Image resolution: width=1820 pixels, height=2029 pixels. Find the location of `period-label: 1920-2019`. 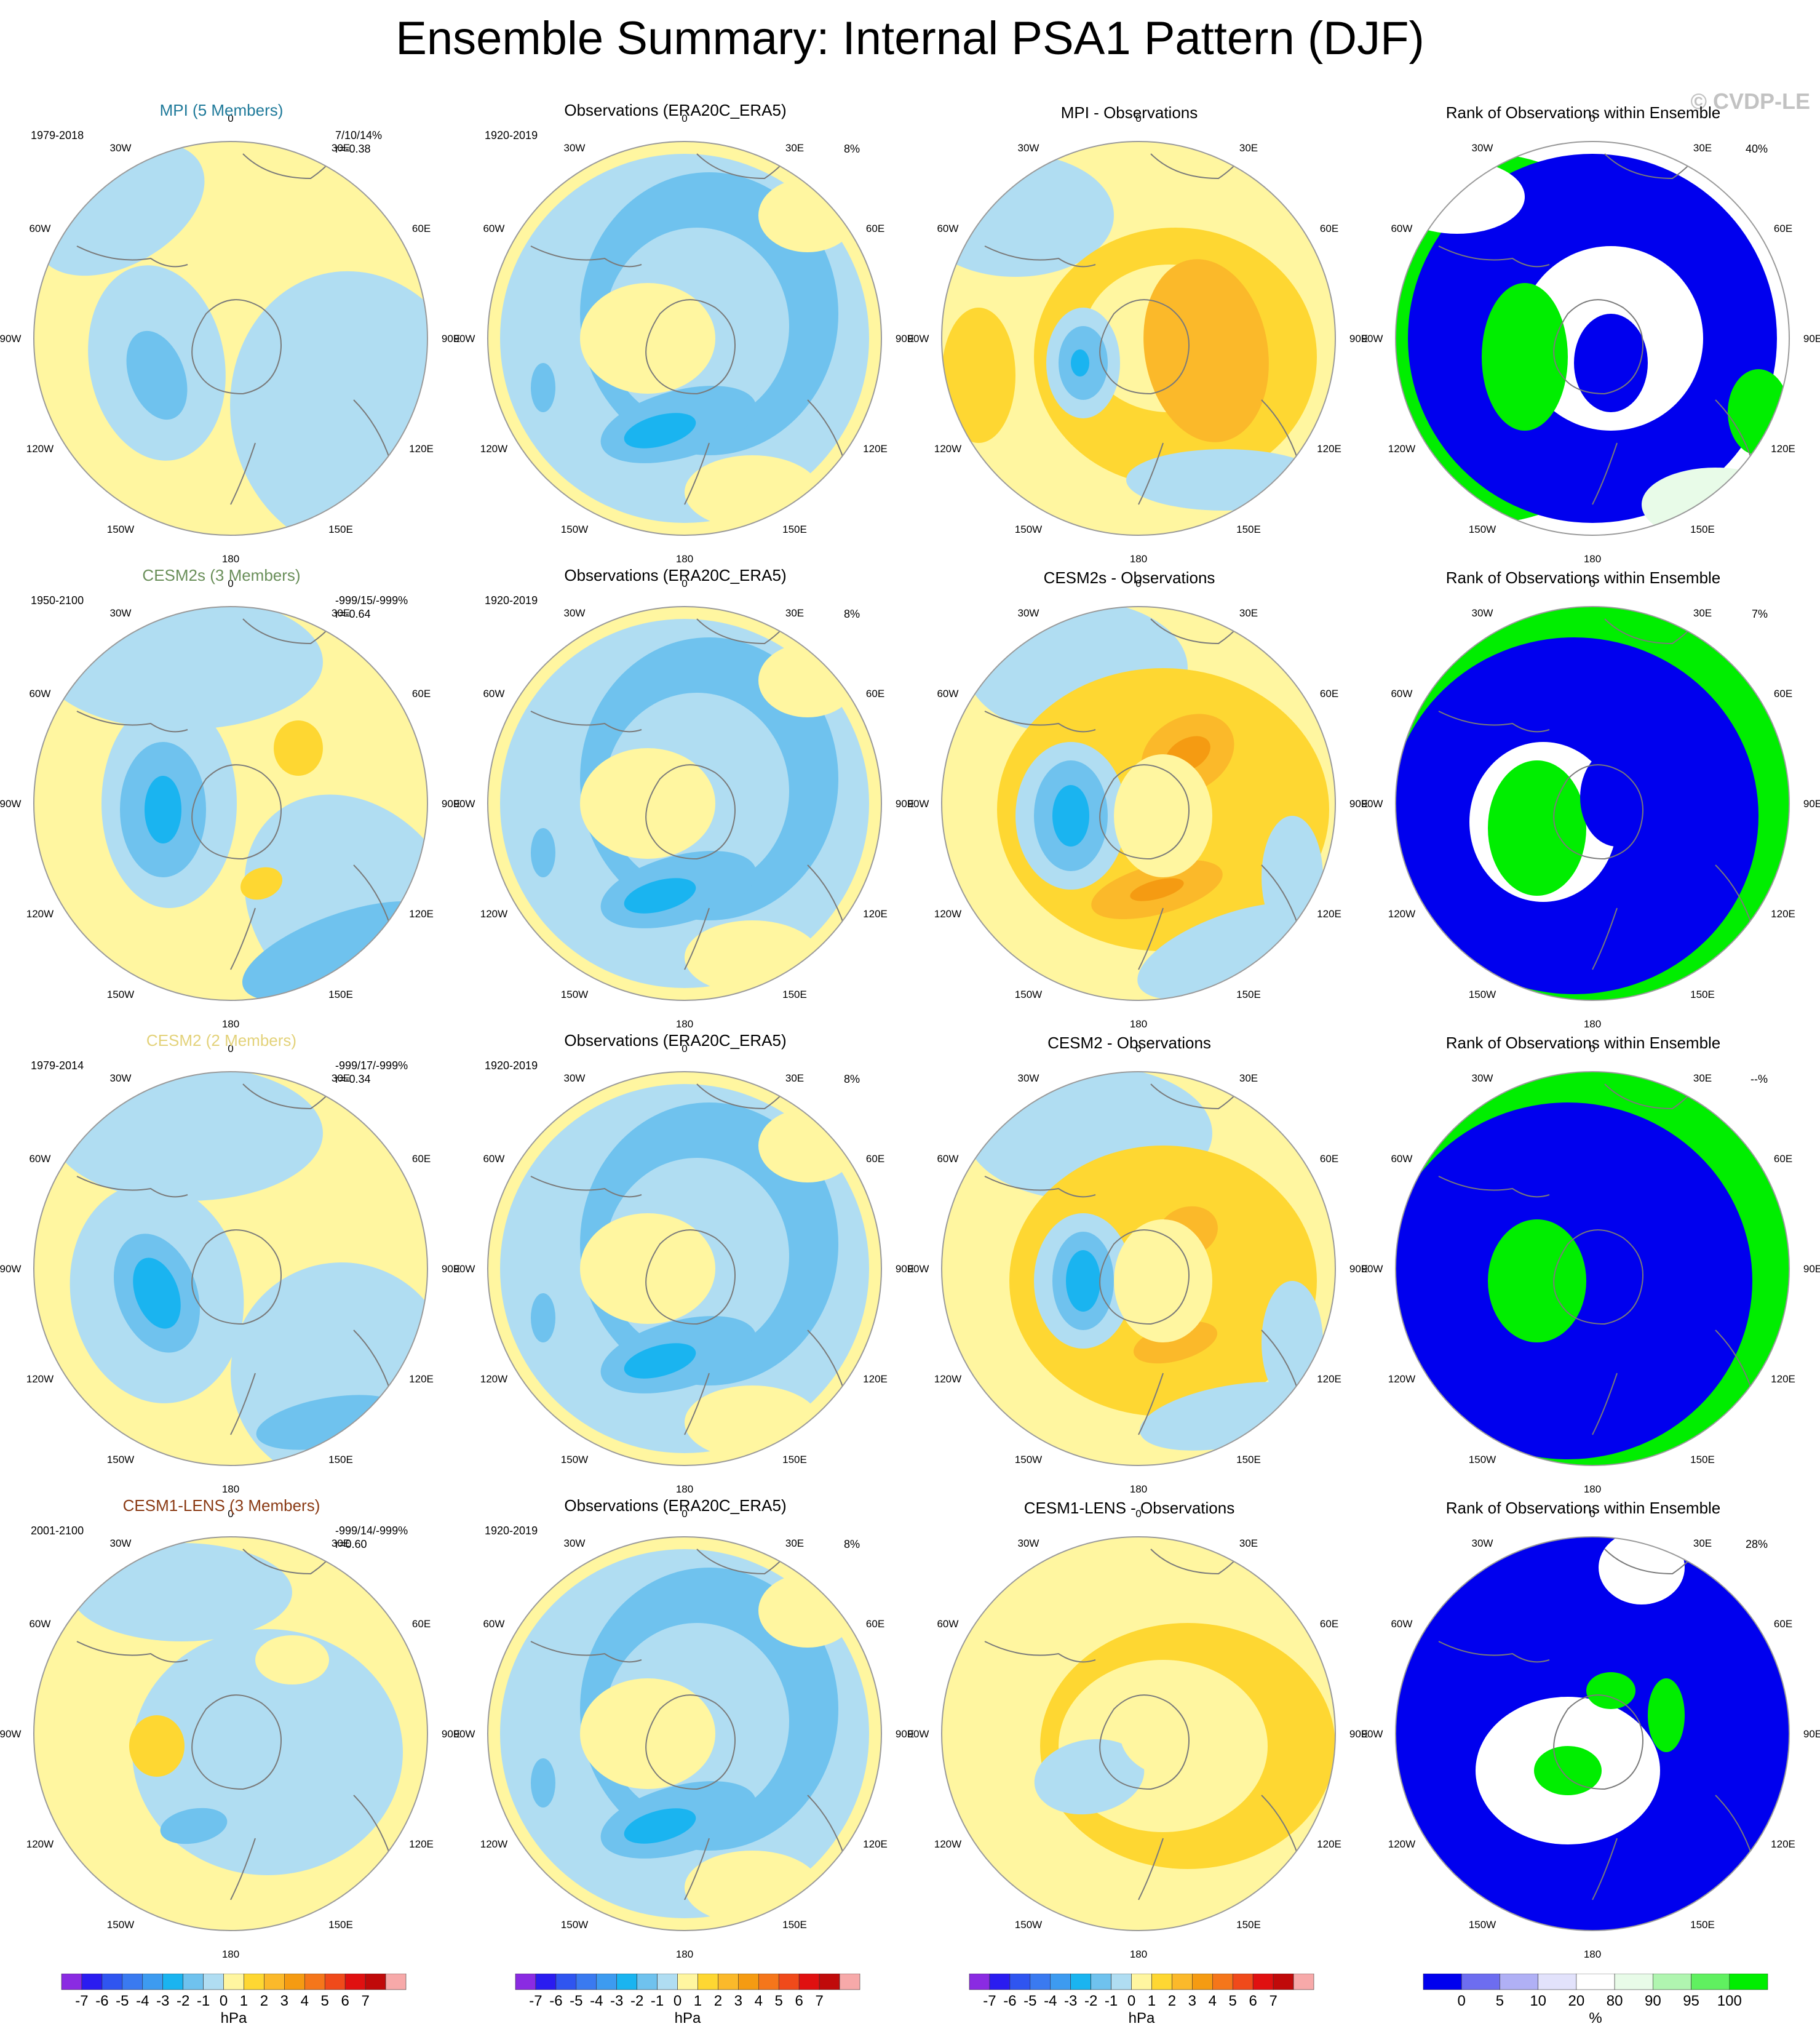

period-label: 1920-2019 is located at coordinates (512, 600).